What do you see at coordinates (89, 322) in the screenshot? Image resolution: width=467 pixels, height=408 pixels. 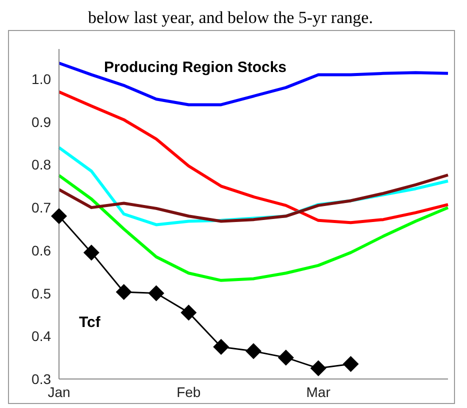 I see `y-axis-title: Tcf` at bounding box center [89, 322].